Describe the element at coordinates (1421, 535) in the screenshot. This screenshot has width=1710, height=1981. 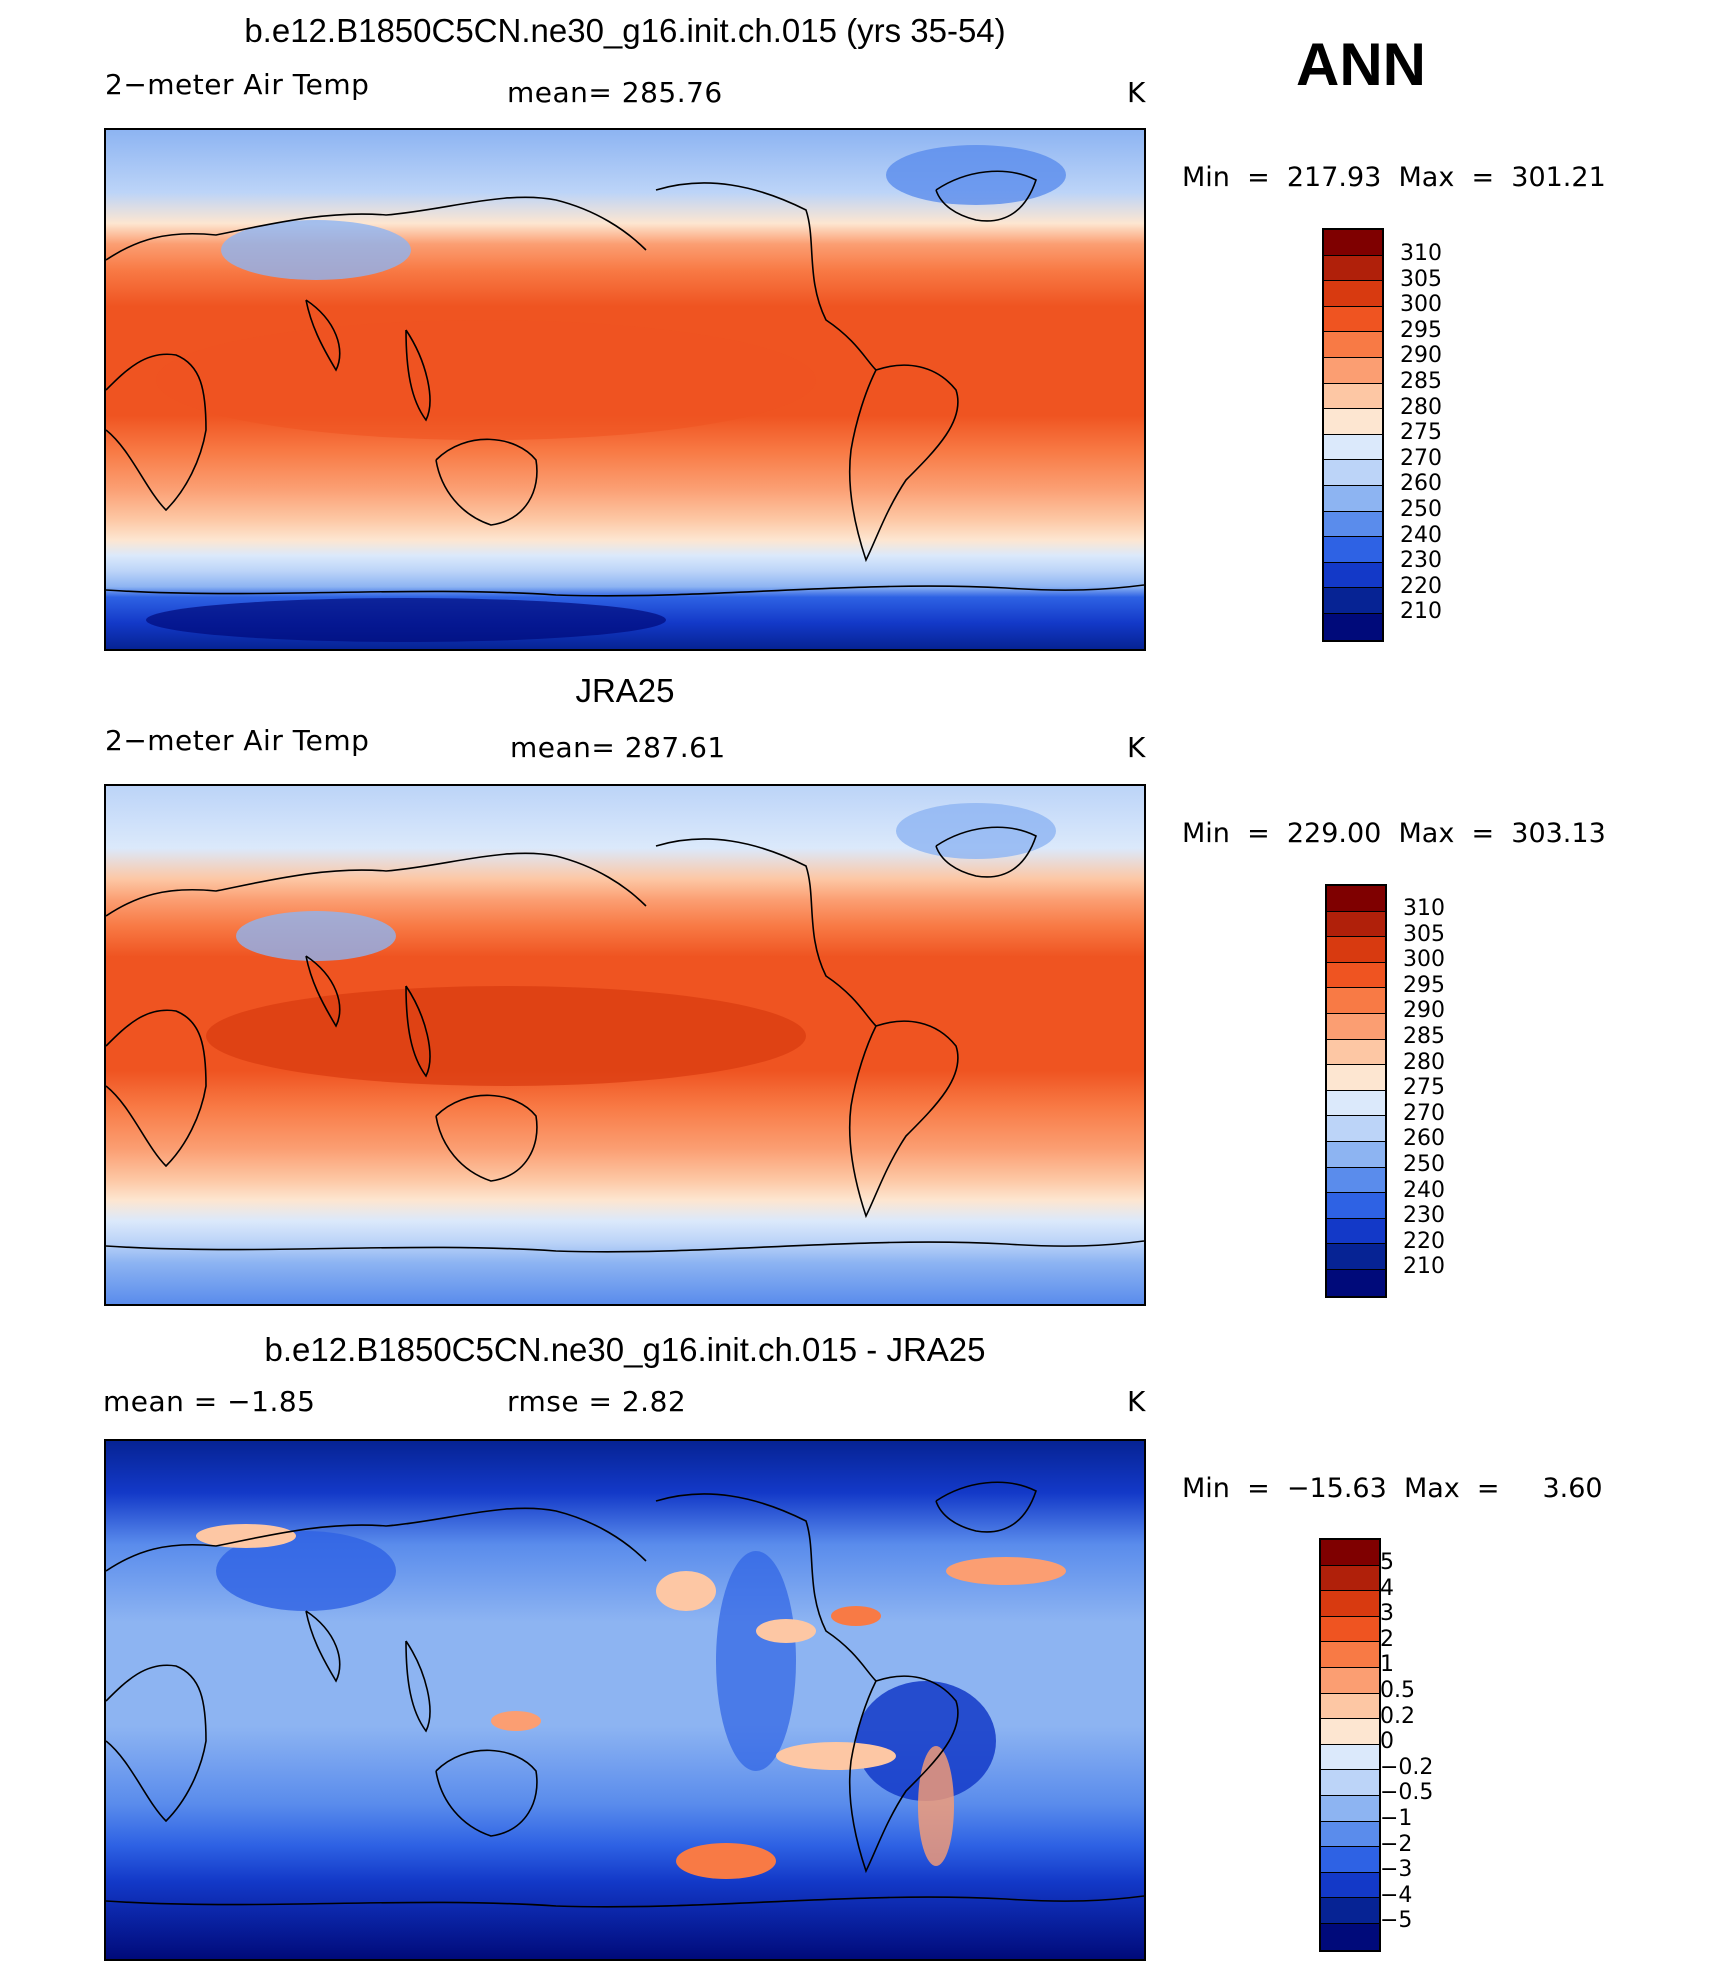
I see `panel-1-colorbar-label: 240` at that location.